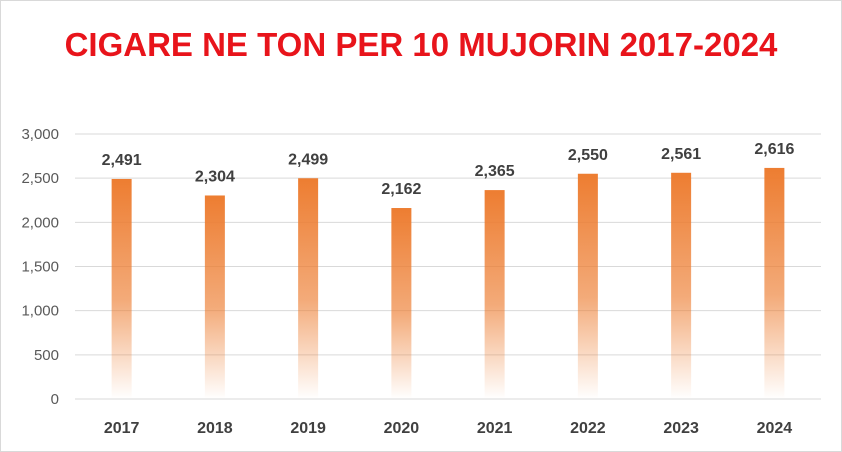 The height and width of the screenshot is (452, 842). Describe the element at coordinates (40, 178) in the screenshot. I see `y-tick-label: 2,500` at that location.